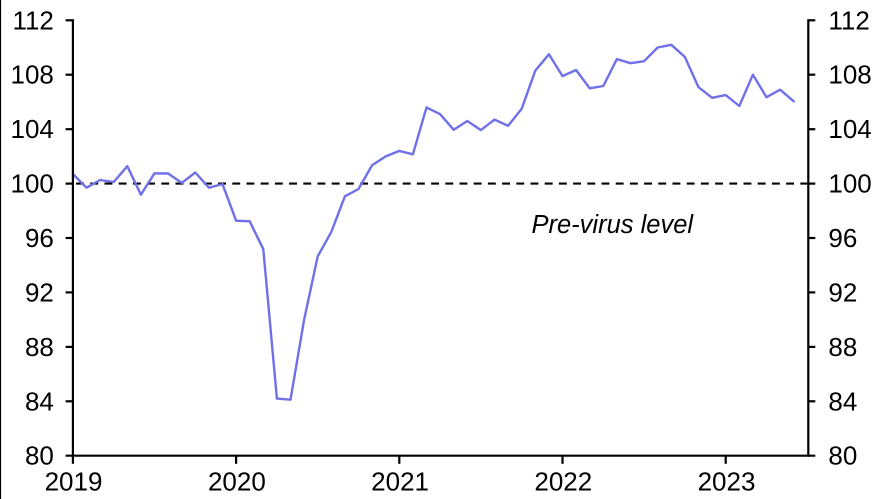 The height and width of the screenshot is (499, 885). What do you see at coordinates (563, 482) in the screenshot?
I see `svg-text: 2022` at bounding box center [563, 482].